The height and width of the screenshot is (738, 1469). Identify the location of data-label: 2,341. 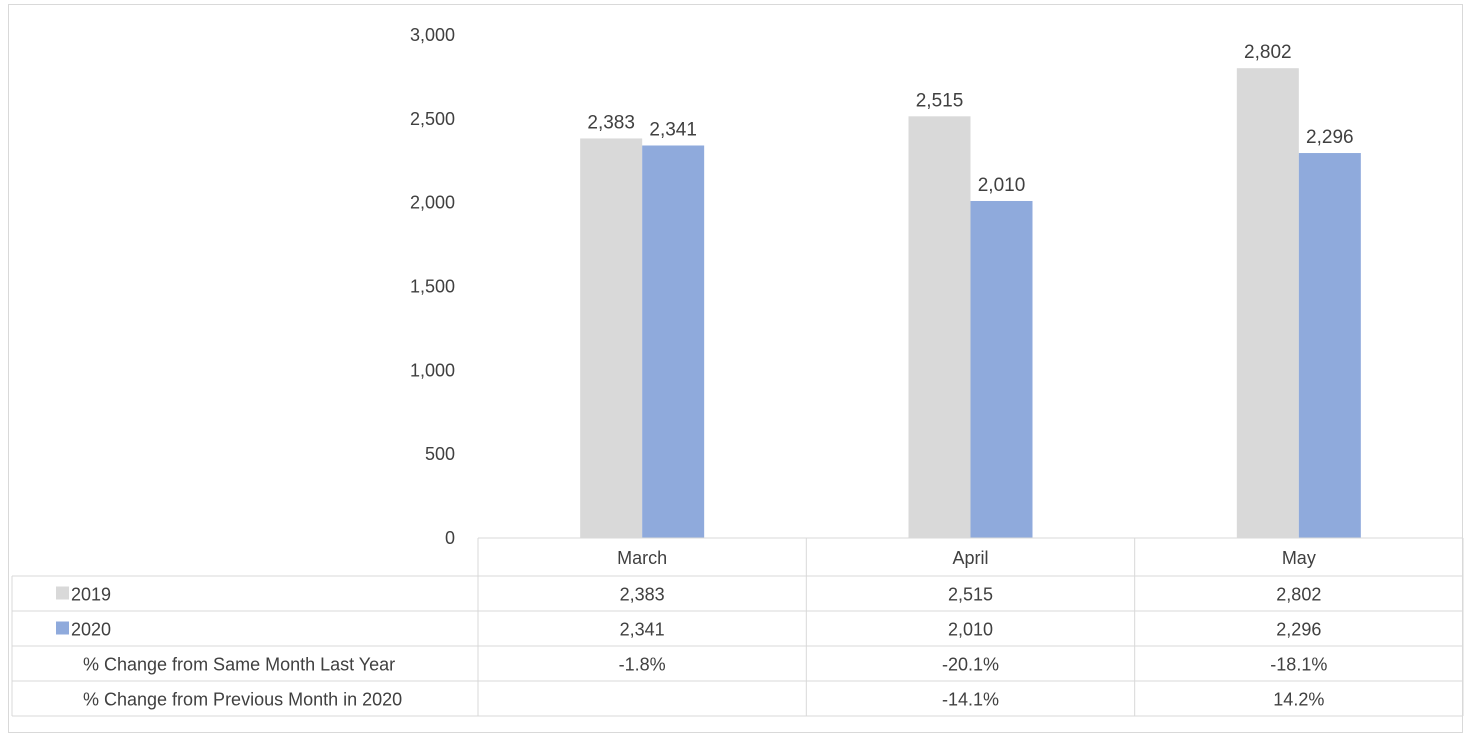
(673, 129).